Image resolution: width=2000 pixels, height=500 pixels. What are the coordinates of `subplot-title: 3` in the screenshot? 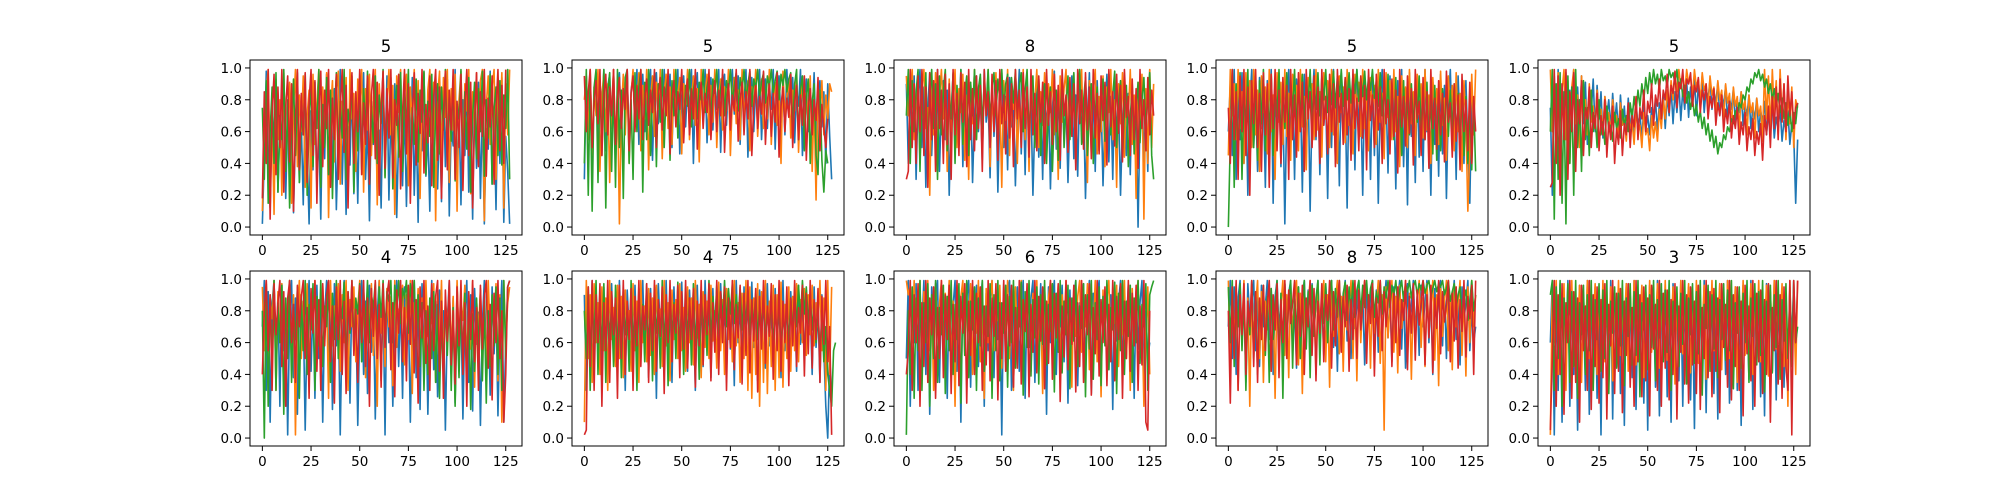 It's located at (1674, 257).